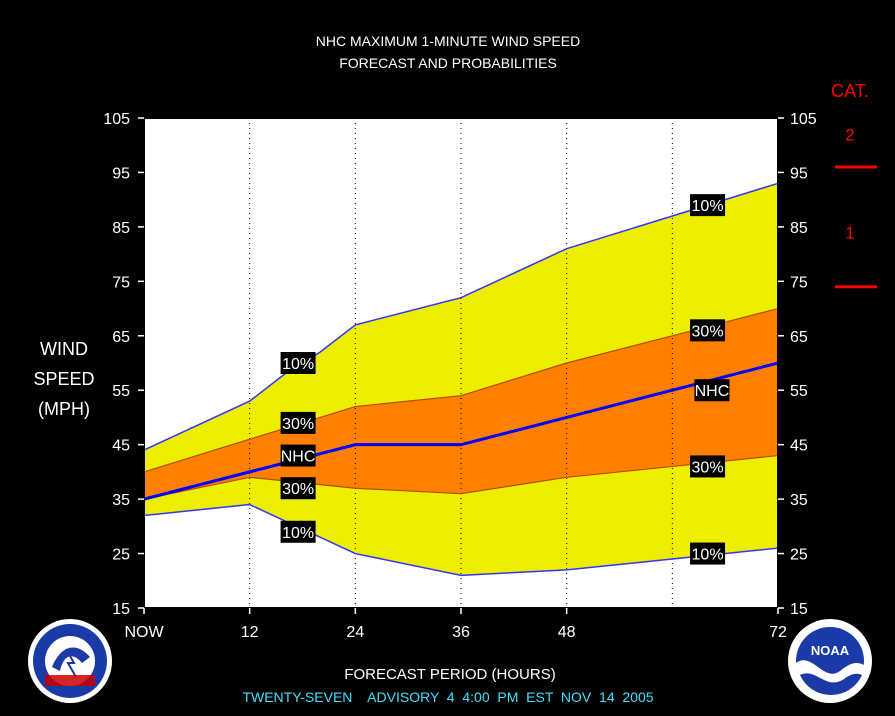 This screenshot has width=895, height=716. I want to click on y-tick-label-right: 45, so click(799, 446).